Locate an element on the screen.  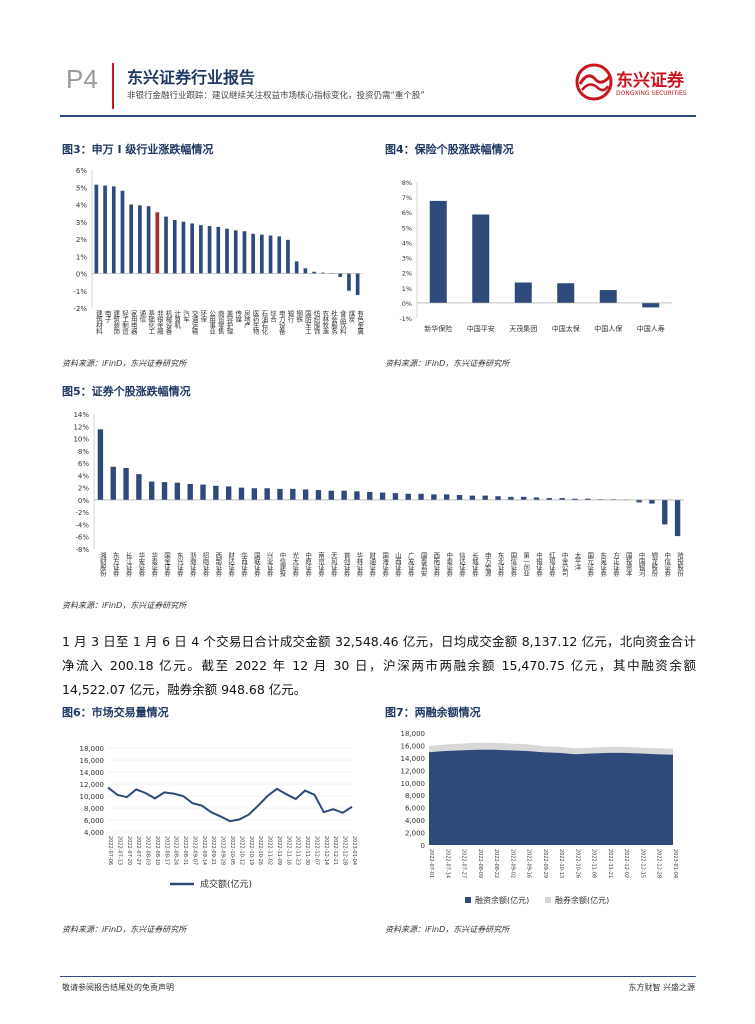
fig5-xtick: 中信证券 is located at coordinates (667, 564).